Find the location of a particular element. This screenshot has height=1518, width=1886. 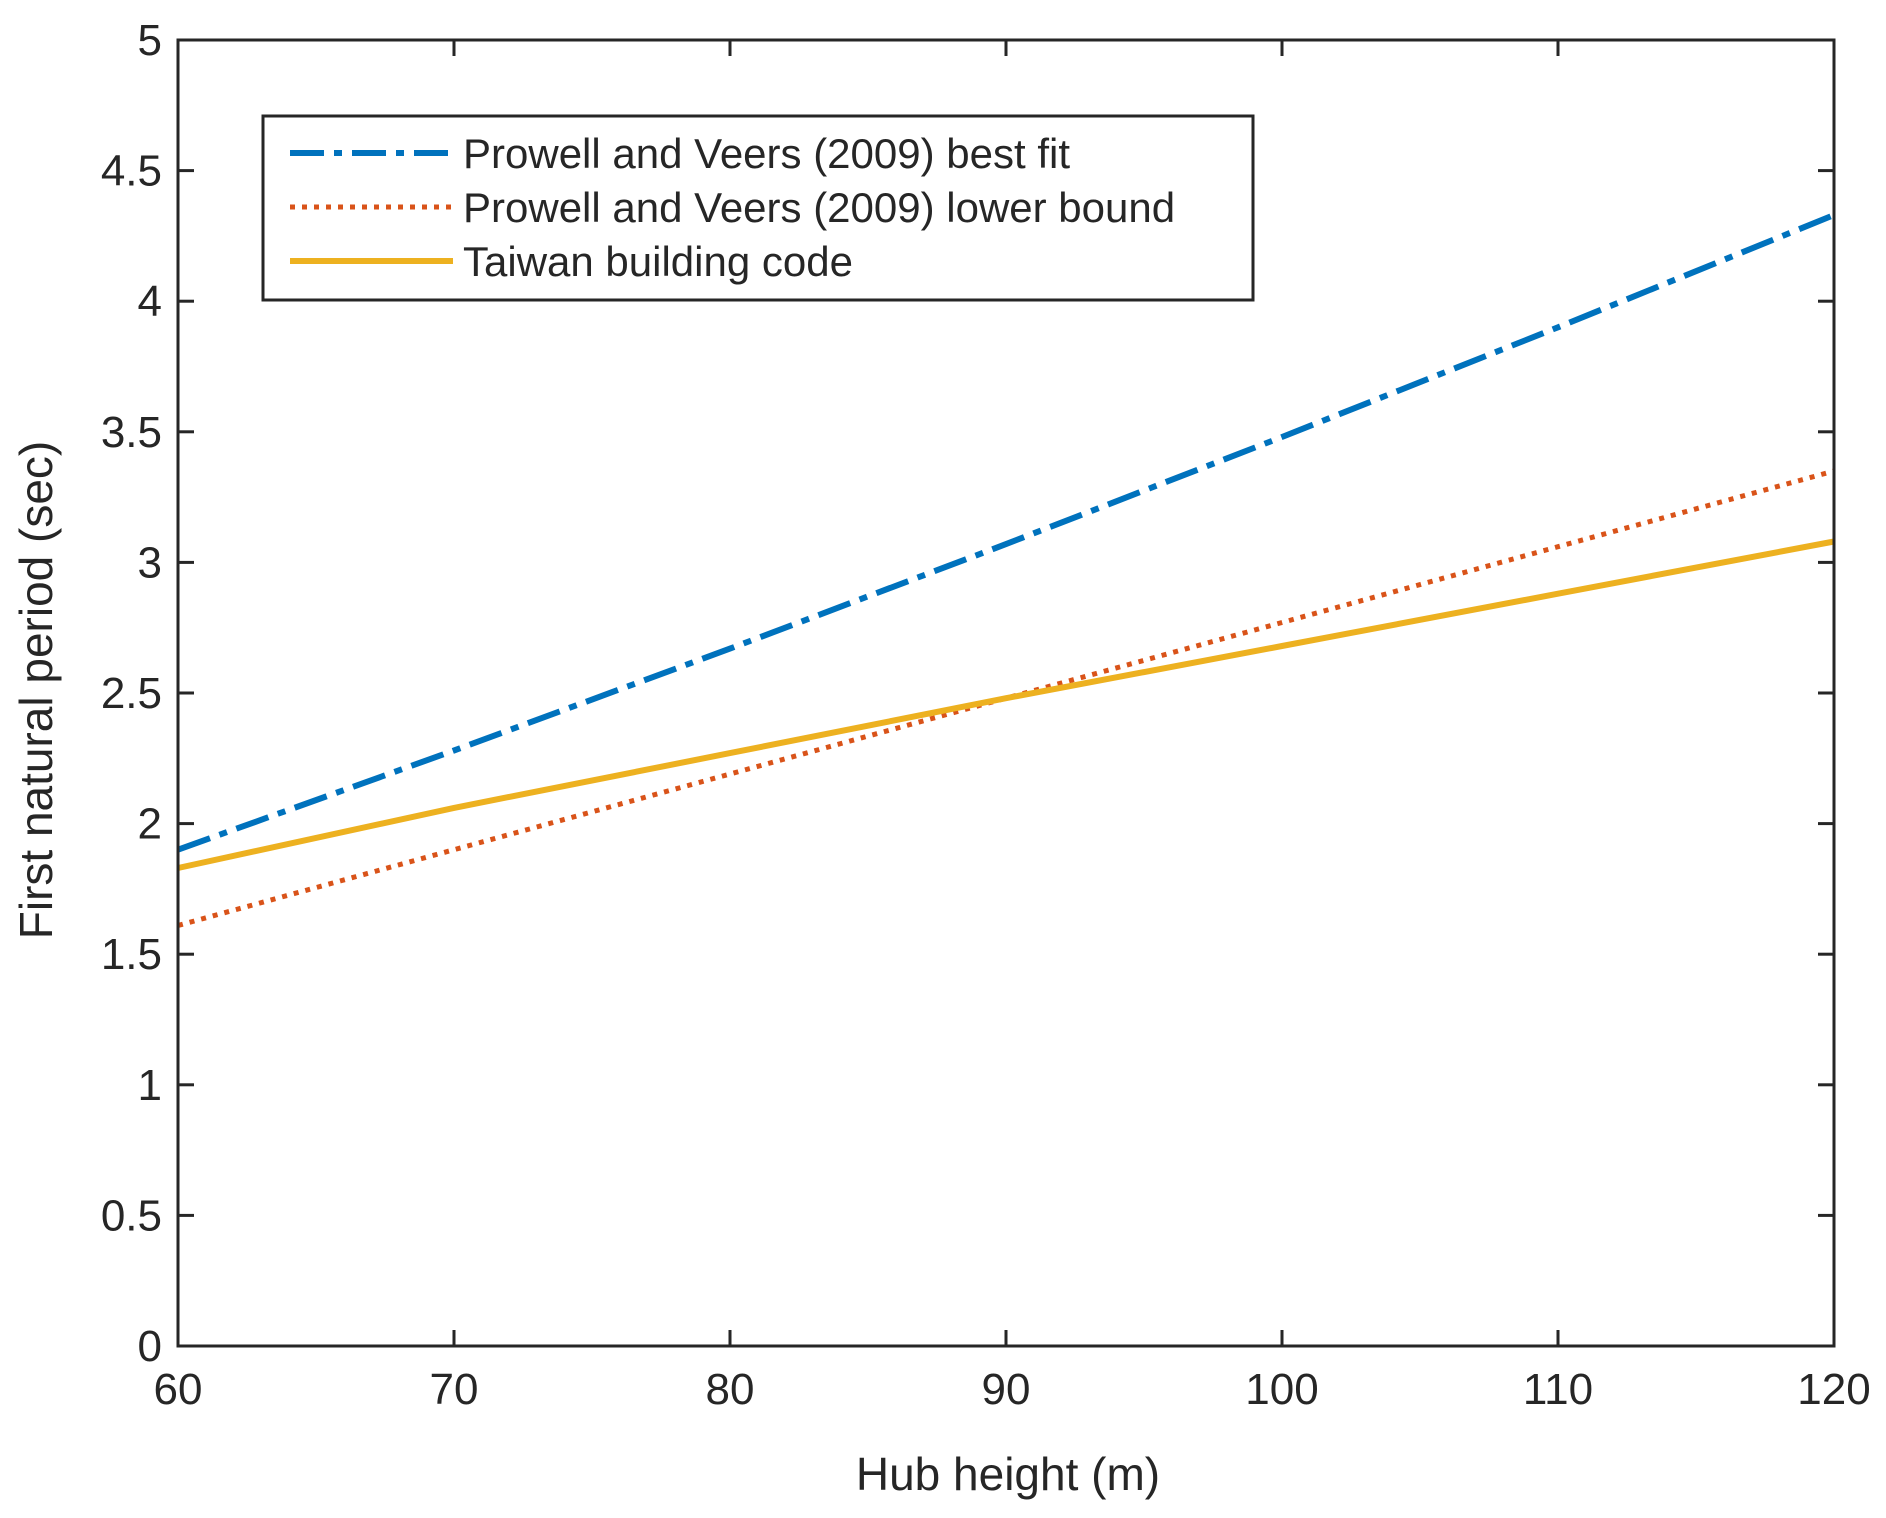

x-tick-label: 100 is located at coordinates (1281, 1389).